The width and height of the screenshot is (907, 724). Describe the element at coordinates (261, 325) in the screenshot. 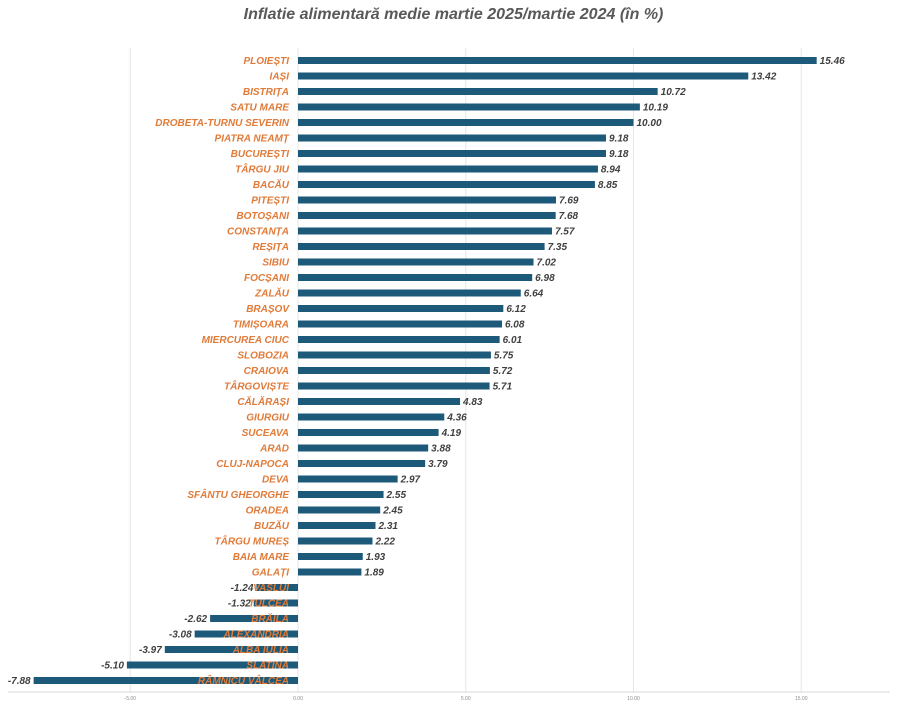

I see `category-label: TIMIȘOARA` at that location.